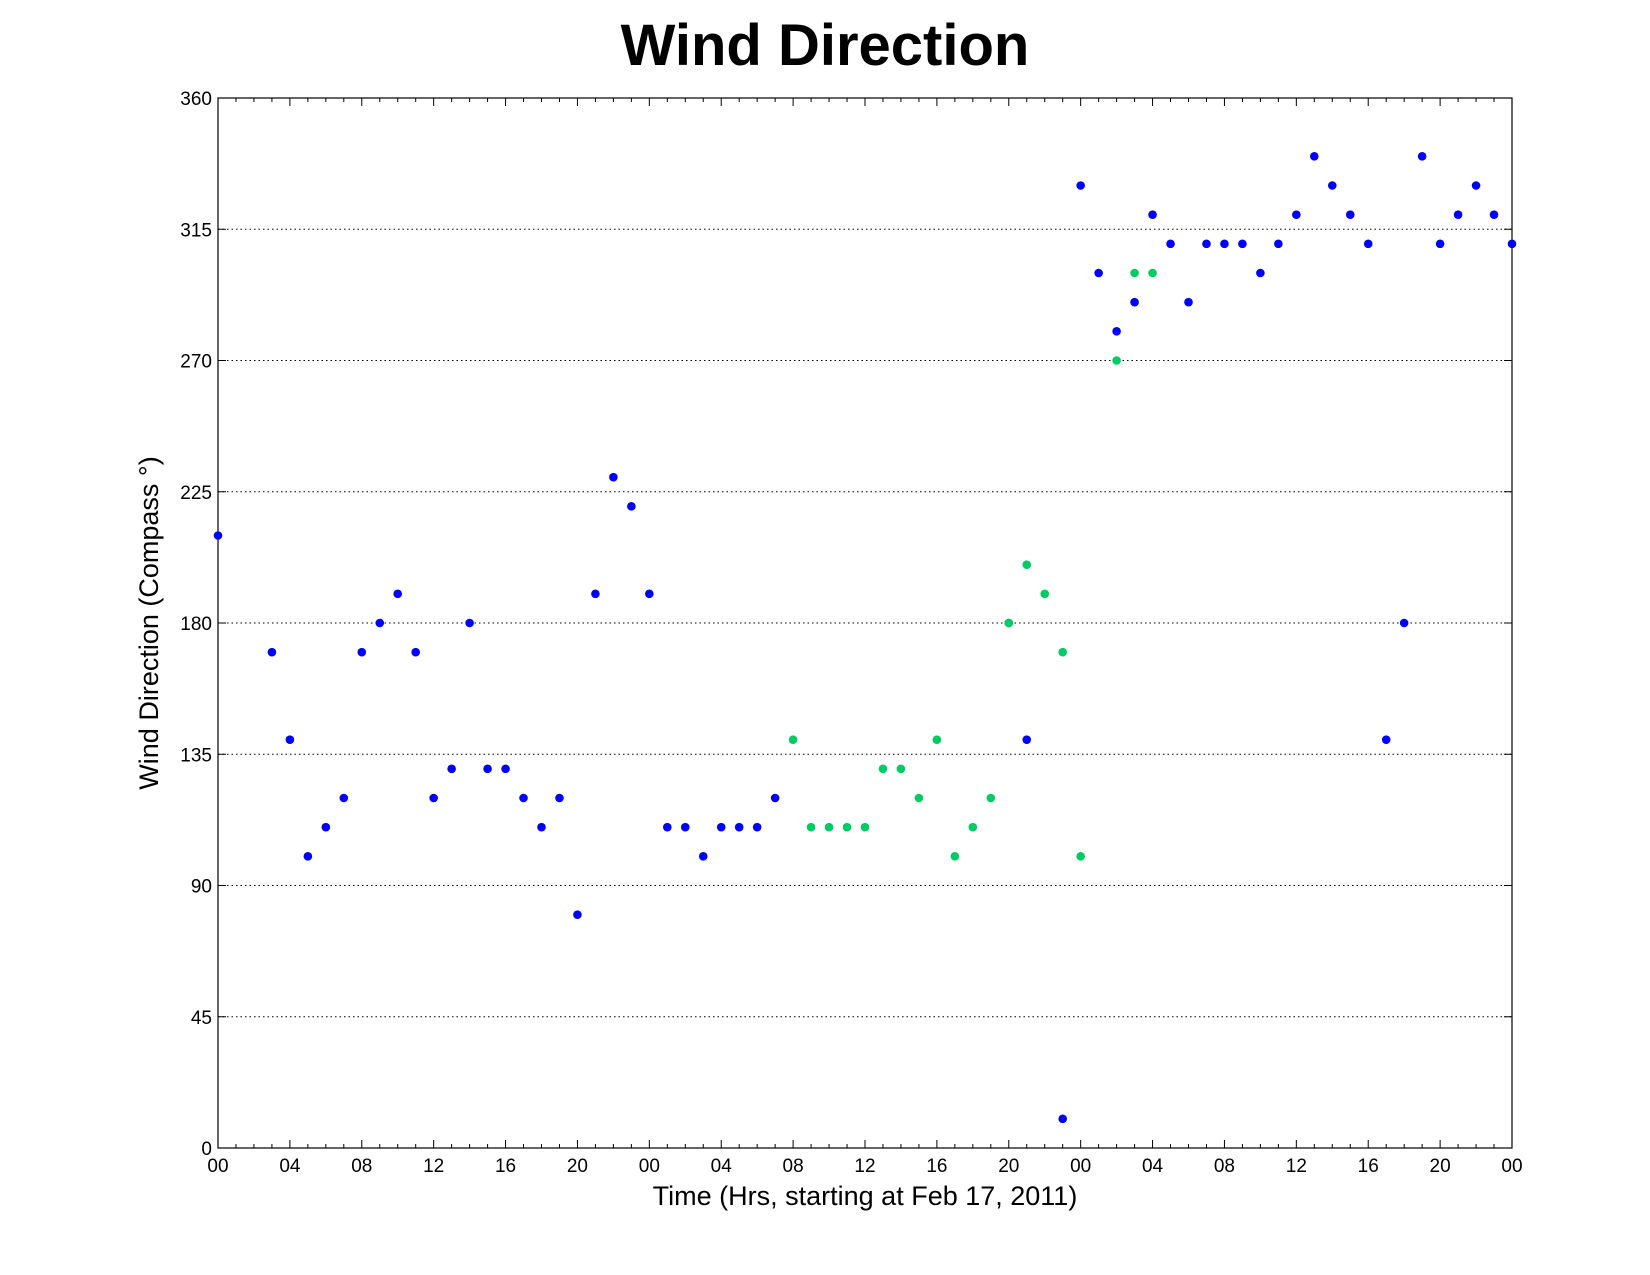 The image size is (1650, 1275). Describe the element at coordinates (201, 1018) in the screenshot. I see `y-tick-label: 45` at that location.